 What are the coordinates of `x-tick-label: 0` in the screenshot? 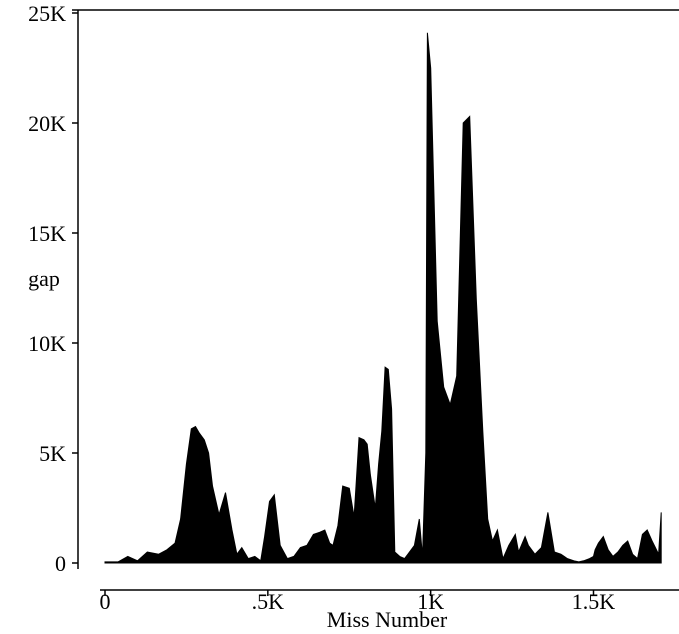 It's located at (105, 601).